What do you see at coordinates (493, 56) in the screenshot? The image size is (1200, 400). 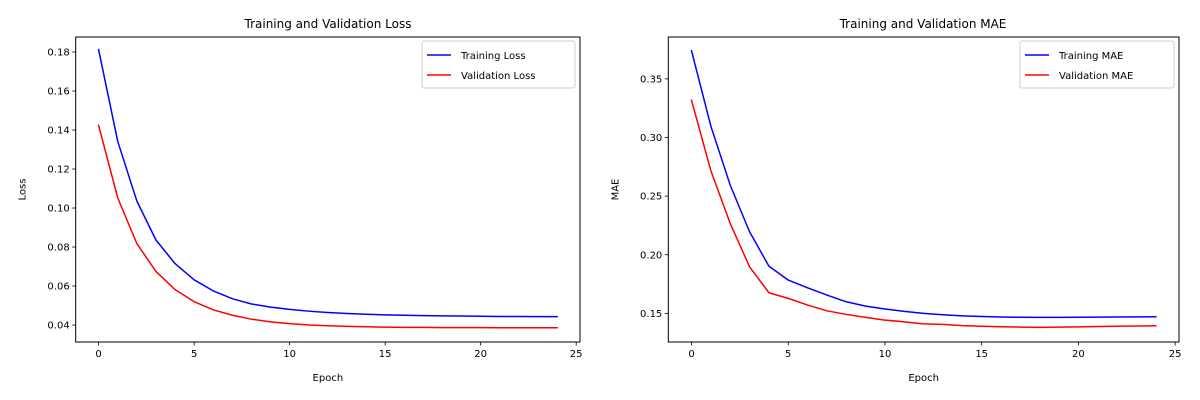 I see `legend-label-training-loss: Training Loss` at bounding box center [493, 56].